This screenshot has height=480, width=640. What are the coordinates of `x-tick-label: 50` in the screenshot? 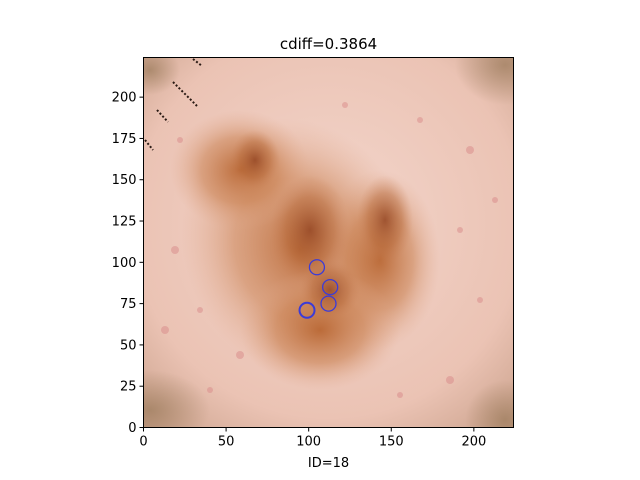 It's located at (226, 442).